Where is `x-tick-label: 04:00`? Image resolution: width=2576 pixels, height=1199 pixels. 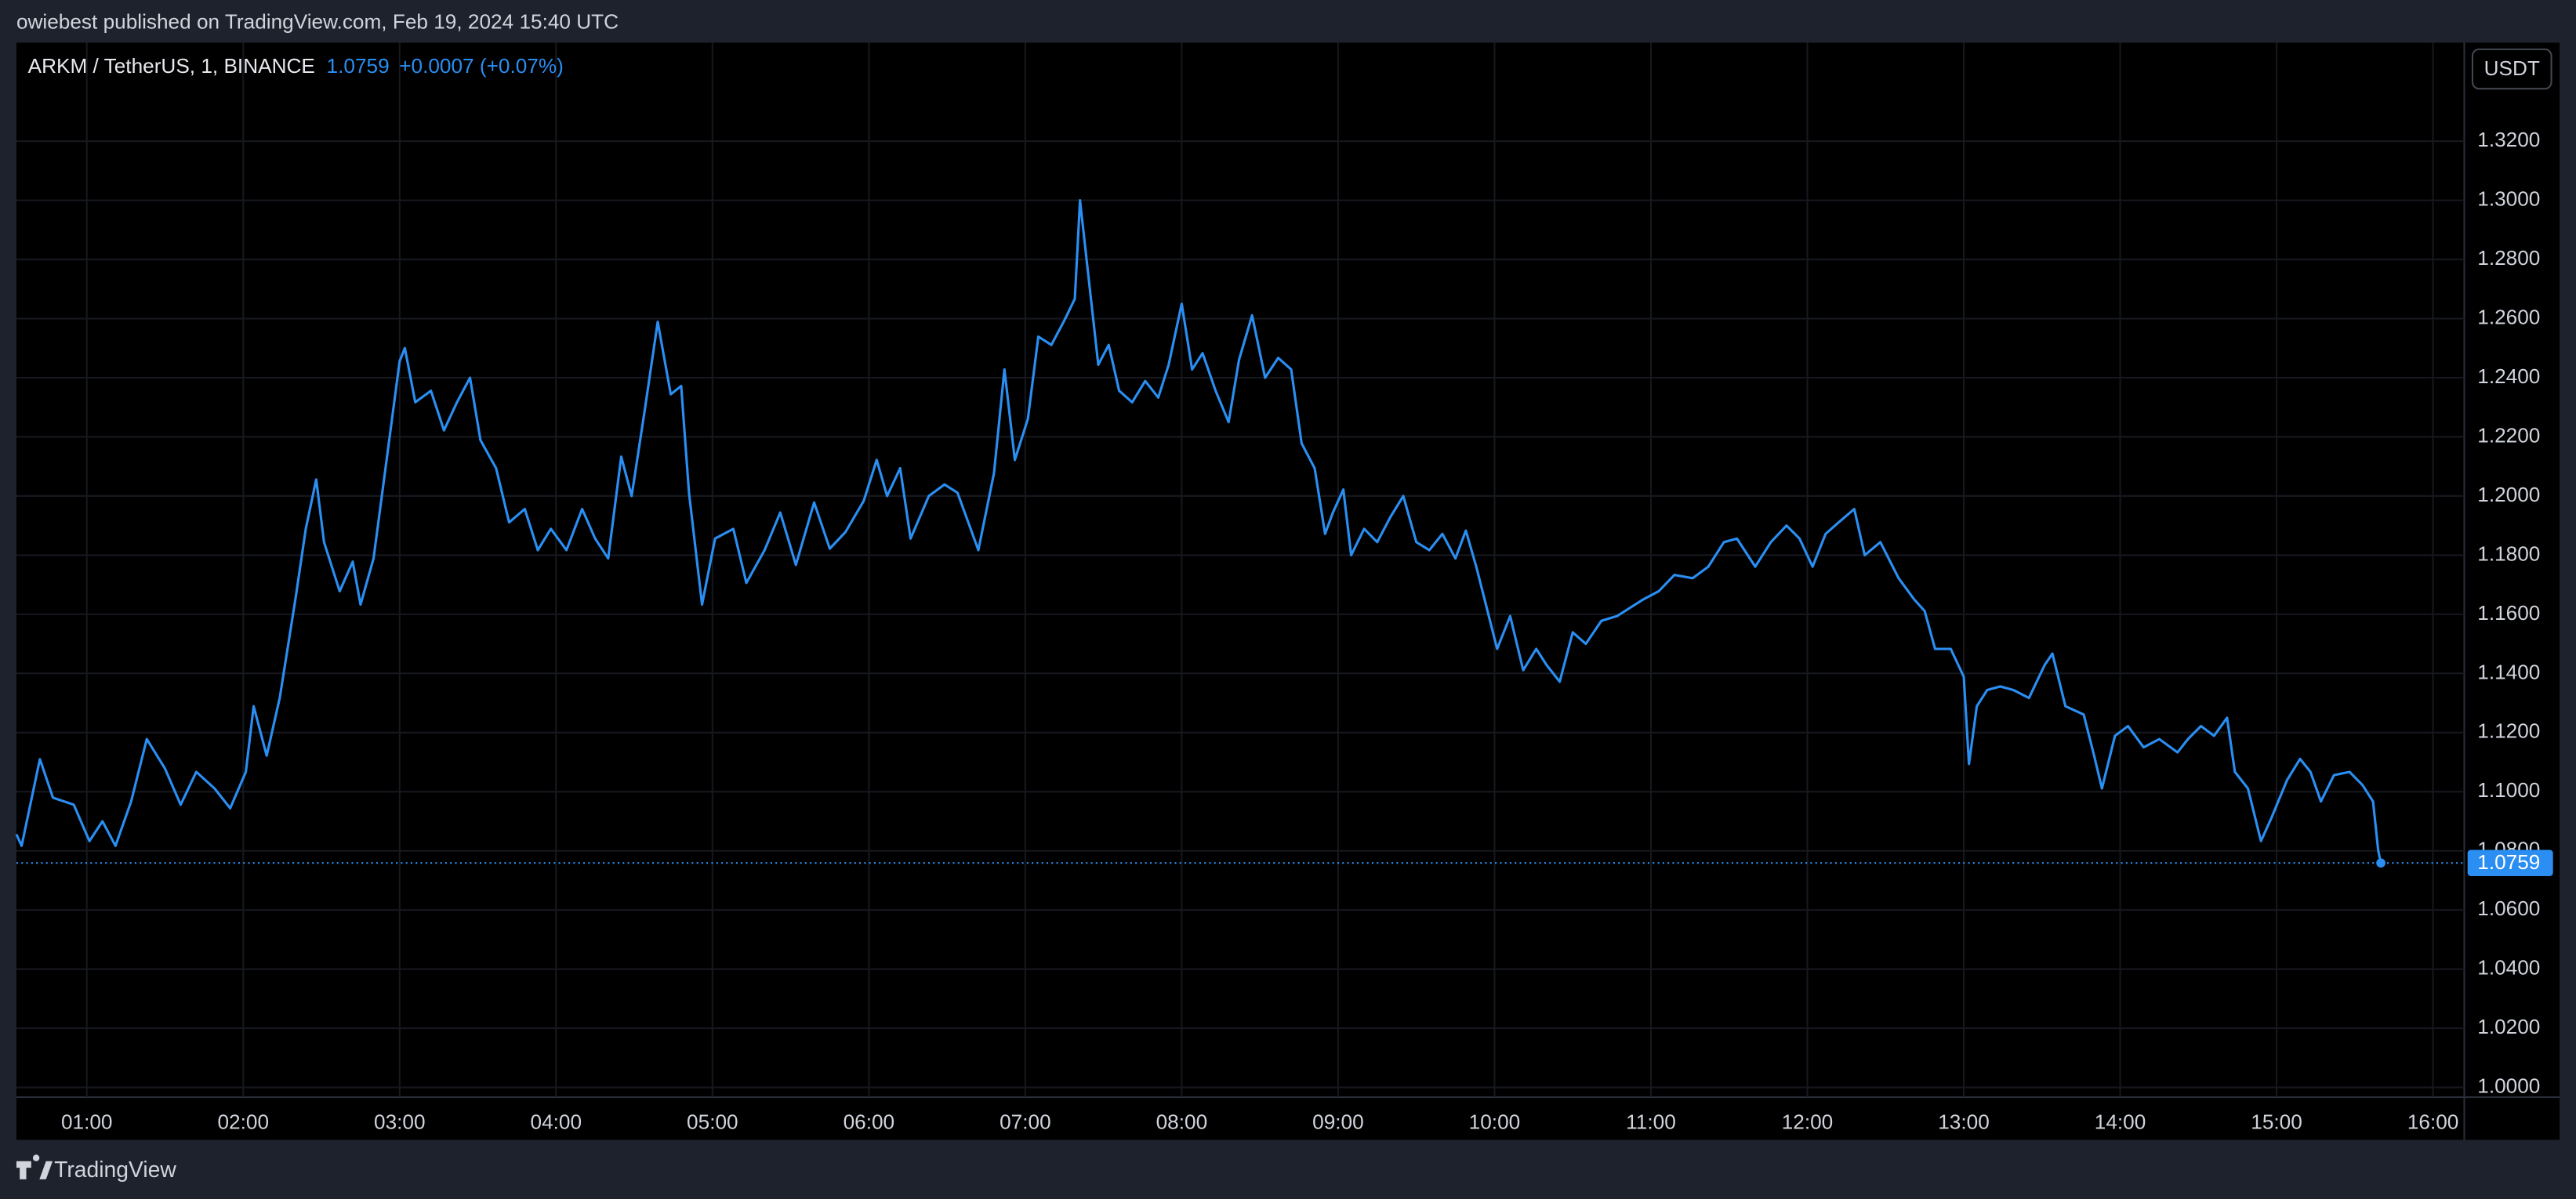
x-tick-label: 04:00 is located at coordinates (557, 1122).